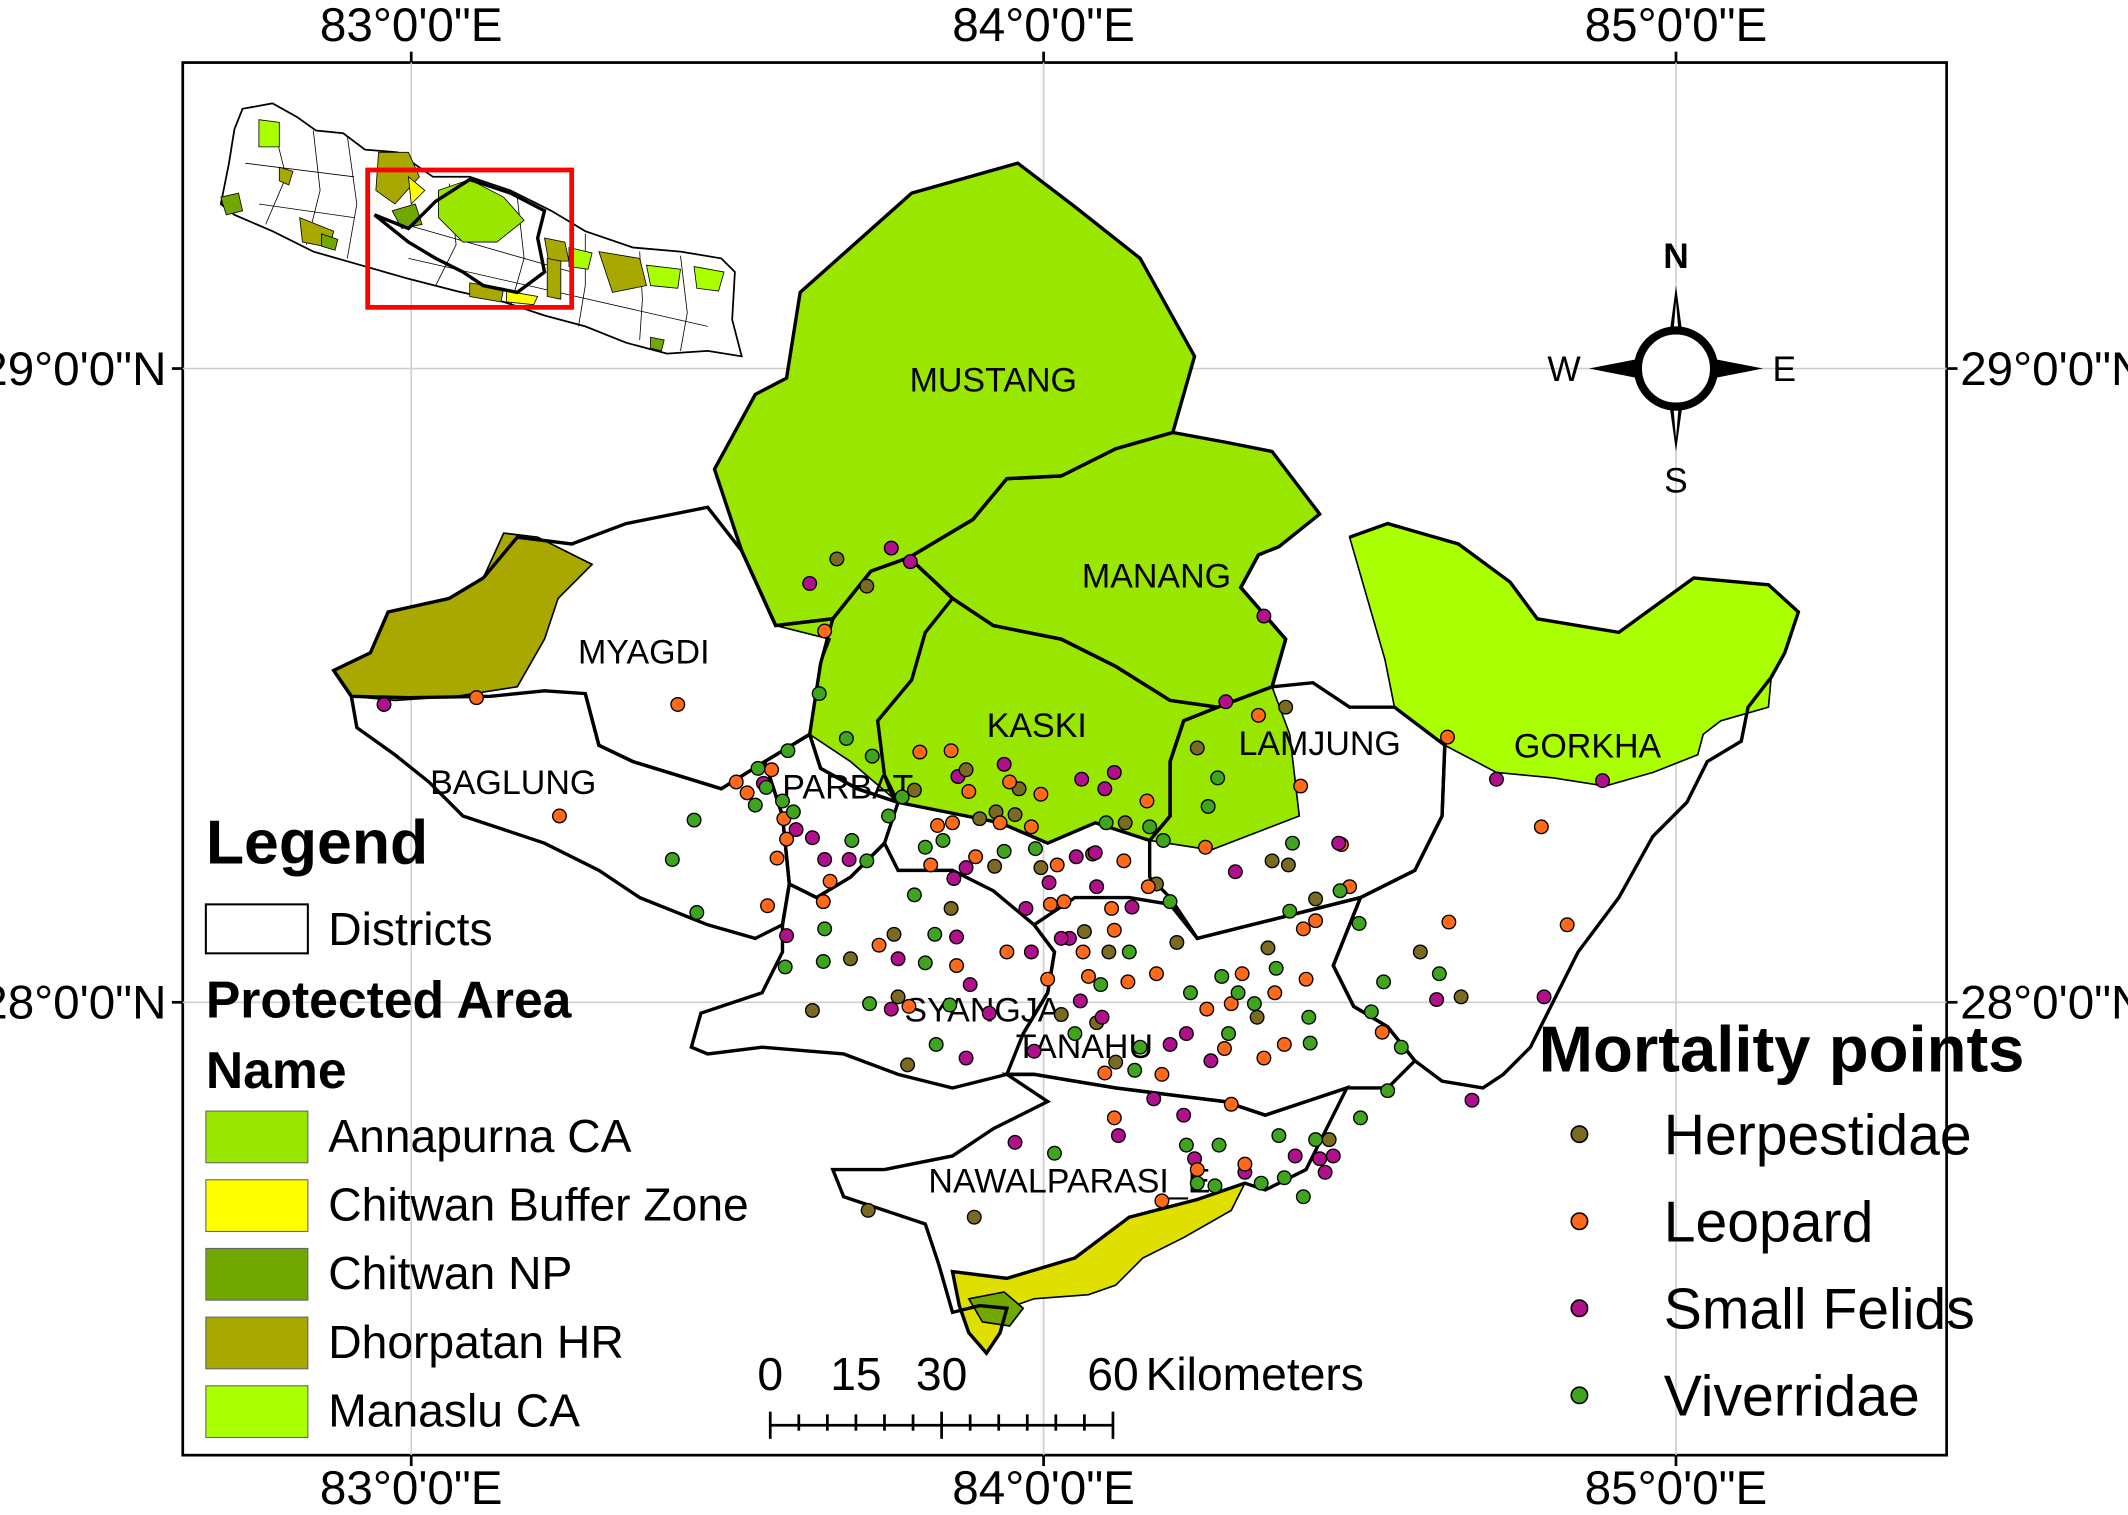 This screenshot has width=2128, height=1515. What do you see at coordinates (1818, 1136) in the screenshot?
I see `mortality-legend-label: Herpestidae` at bounding box center [1818, 1136].